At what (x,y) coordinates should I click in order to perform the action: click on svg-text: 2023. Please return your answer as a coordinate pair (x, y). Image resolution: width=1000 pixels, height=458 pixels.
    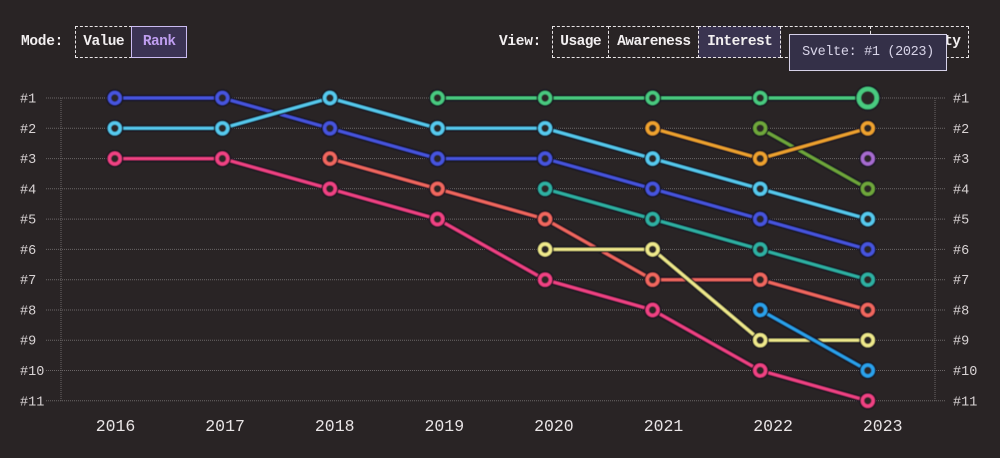
    Looking at the image, I should click on (883, 426).